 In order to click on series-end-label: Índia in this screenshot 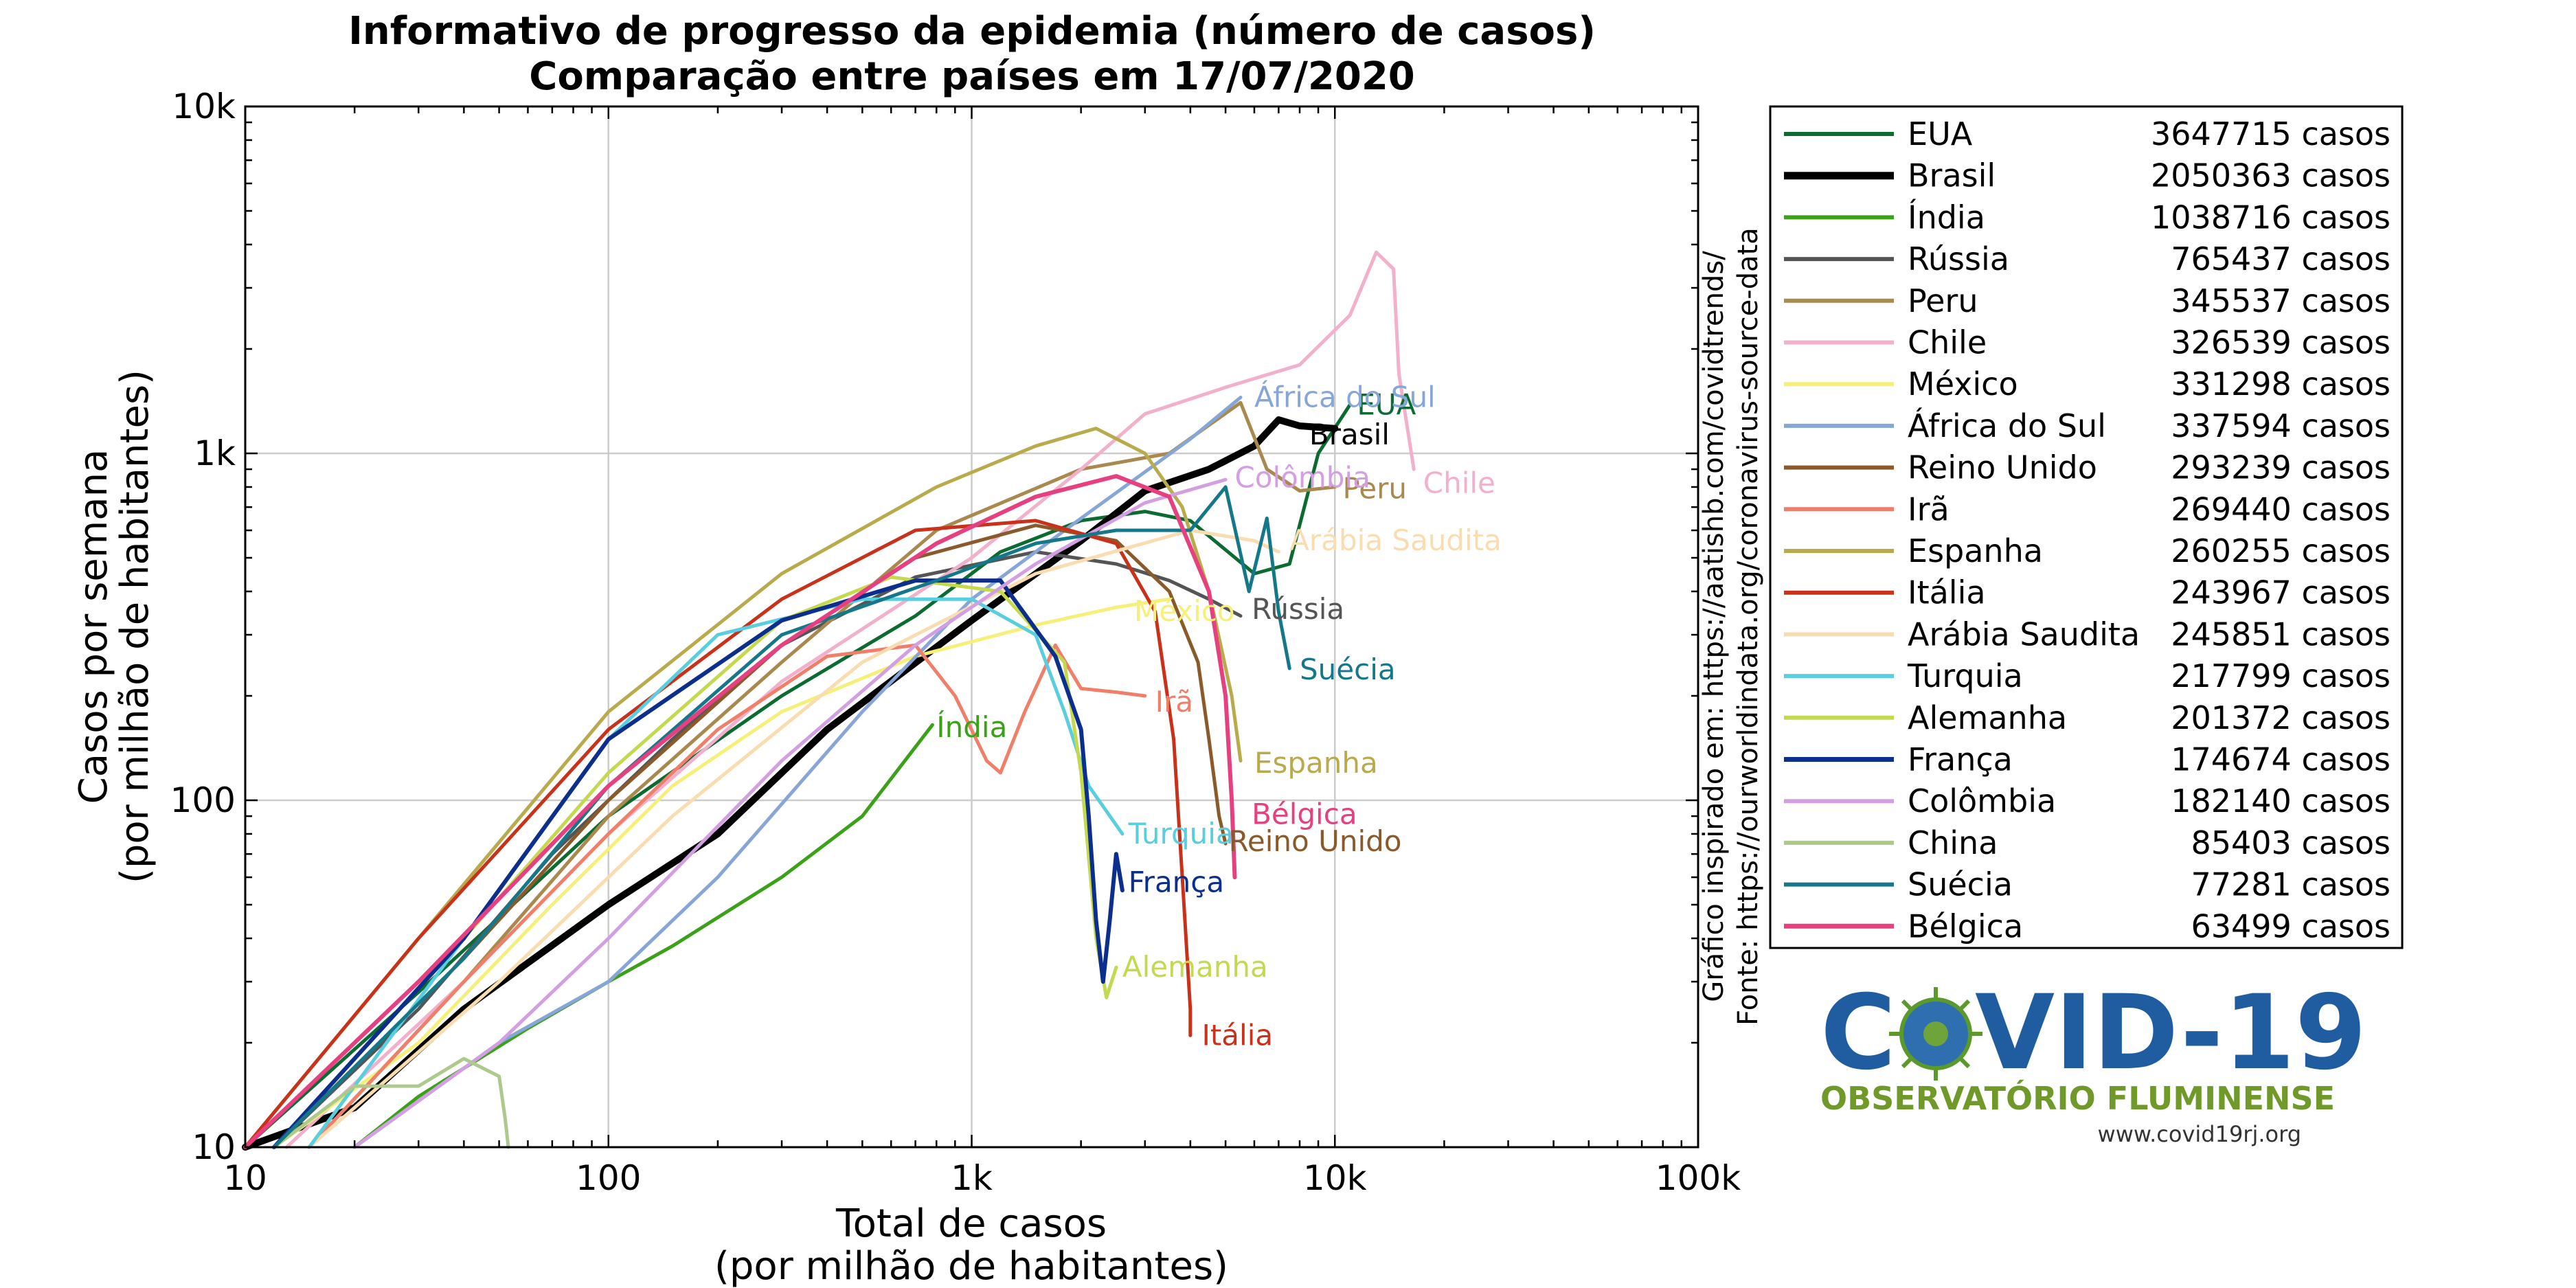, I will do `click(971, 727)`.